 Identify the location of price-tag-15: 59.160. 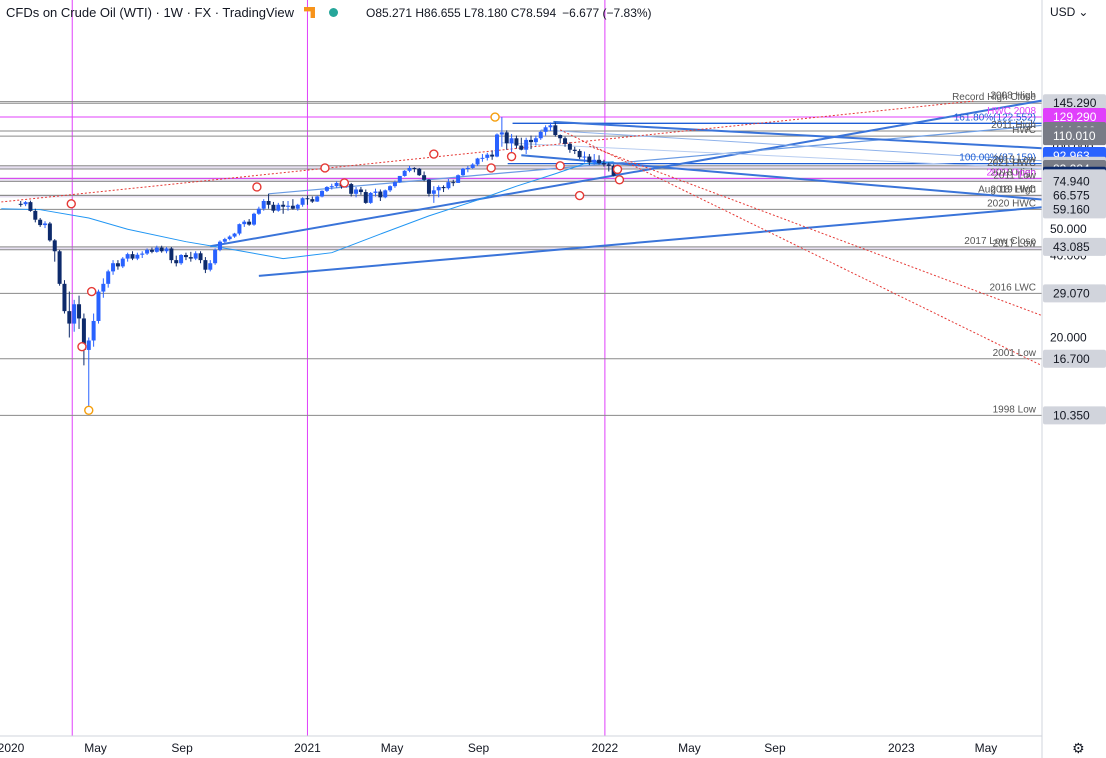
(1071, 209).